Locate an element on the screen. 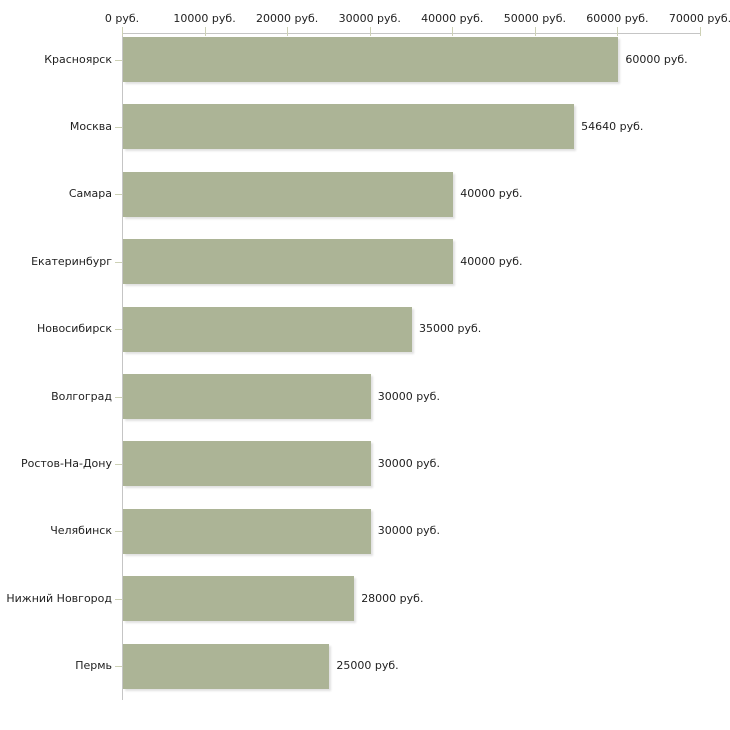 This screenshot has height=730, width=730. y-axis-label: Ростов-На-Дону is located at coordinates (66, 463).